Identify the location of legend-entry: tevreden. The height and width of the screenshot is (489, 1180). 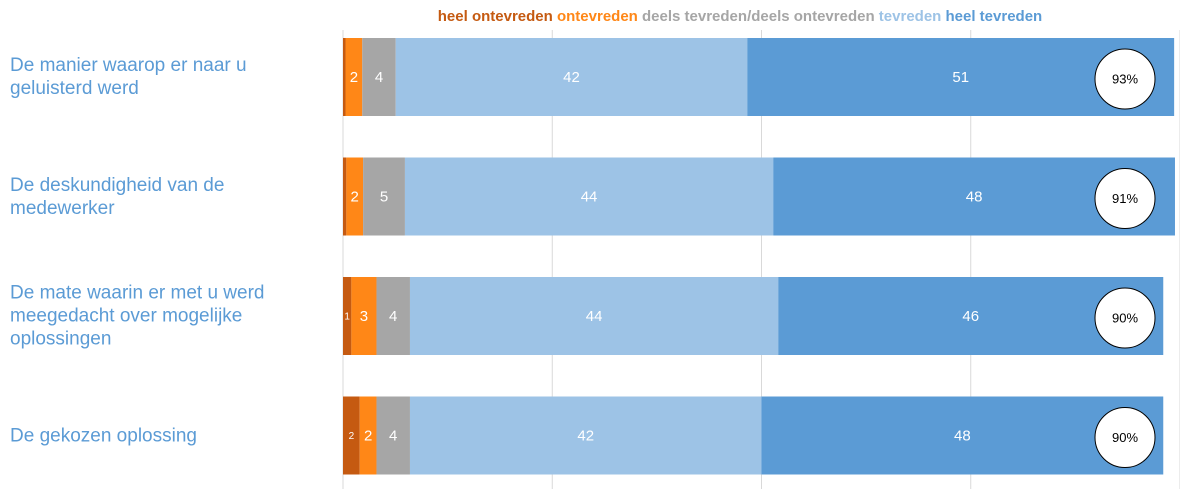
(910, 16).